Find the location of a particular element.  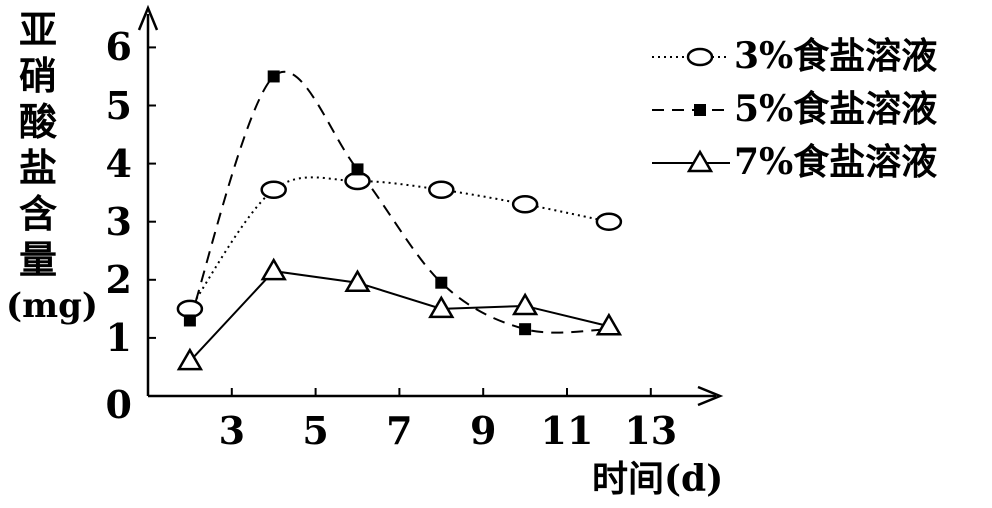

y-axis-label-char: 量 is located at coordinates (37, 259).